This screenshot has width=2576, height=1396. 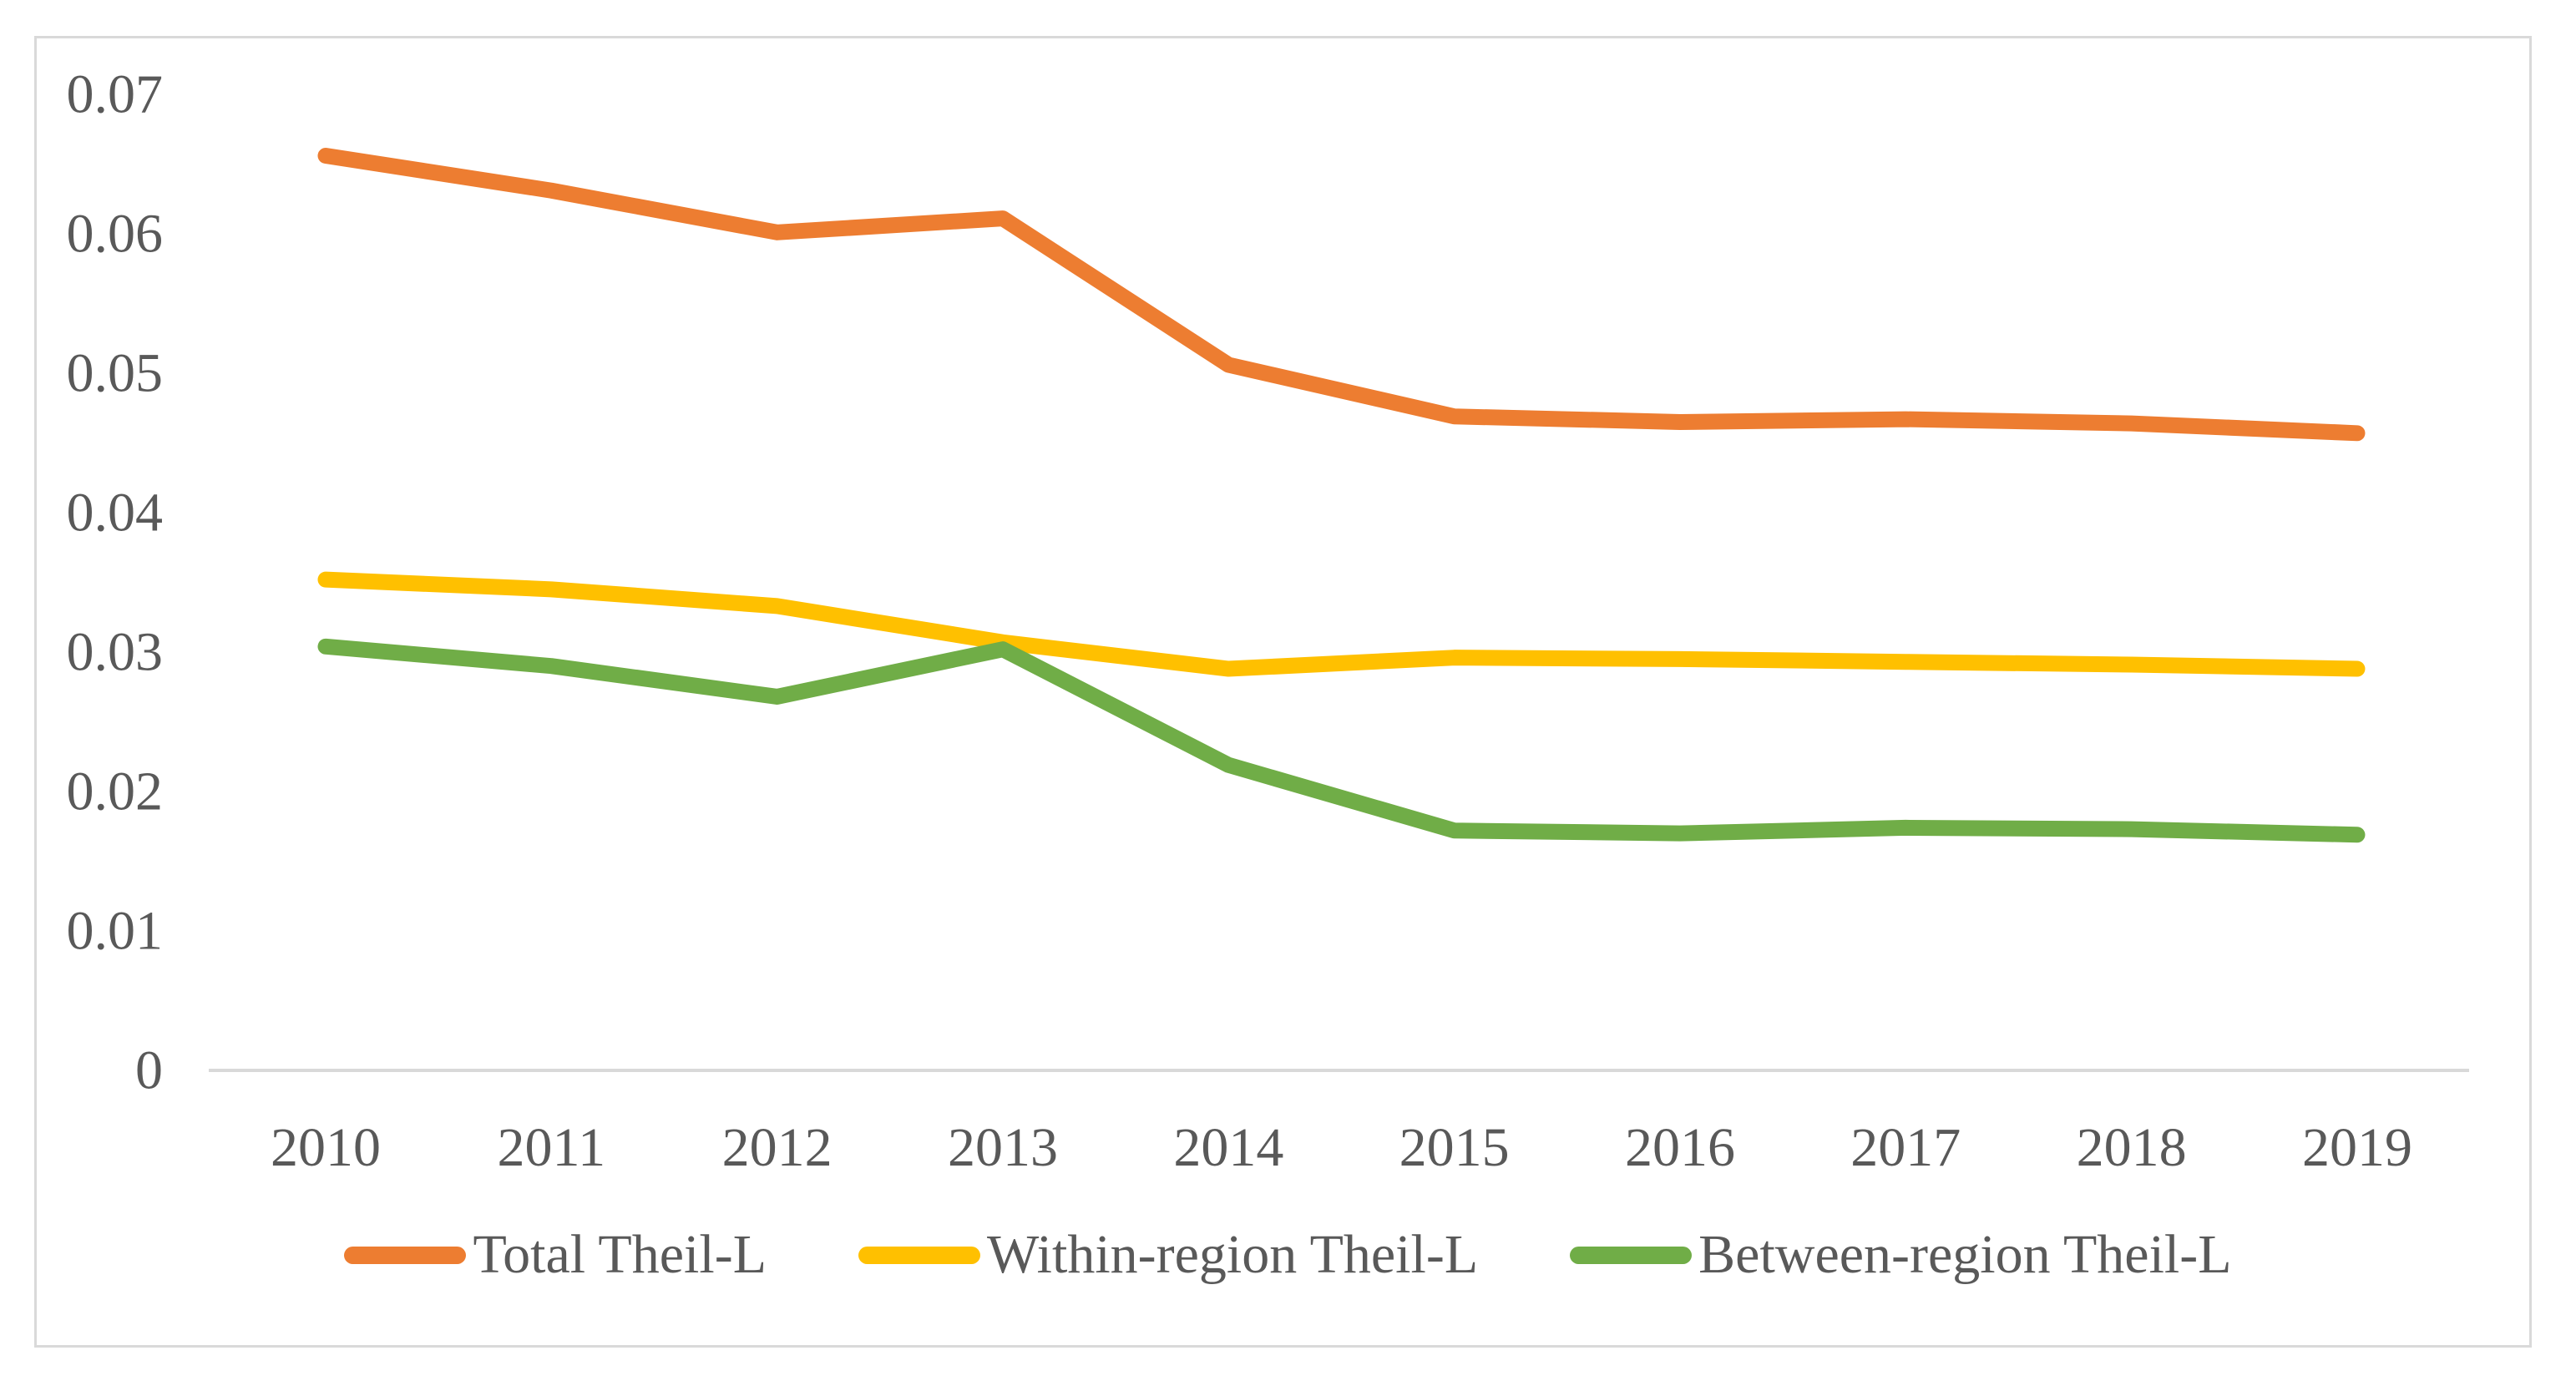 I want to click on x-tick-label: 2014, so click(x=1228, y=1147).